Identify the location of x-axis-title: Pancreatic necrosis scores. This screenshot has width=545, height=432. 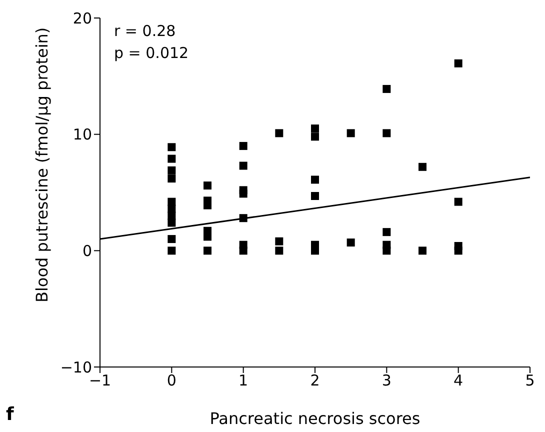
(315, 418).